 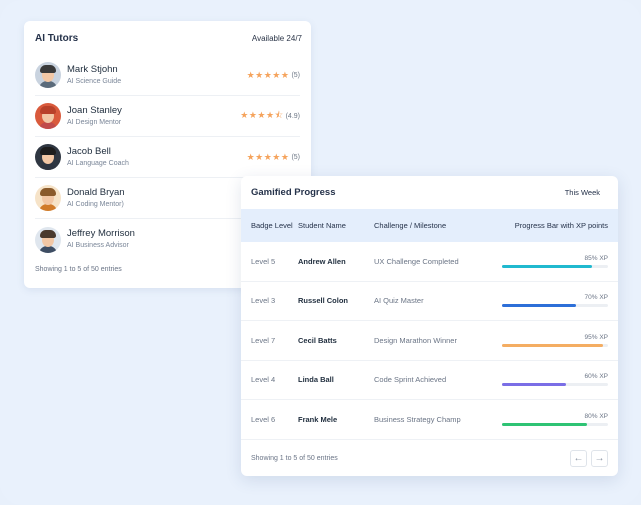 I want to click on student-name: Cecil Batts, so click(x=317, y=340).